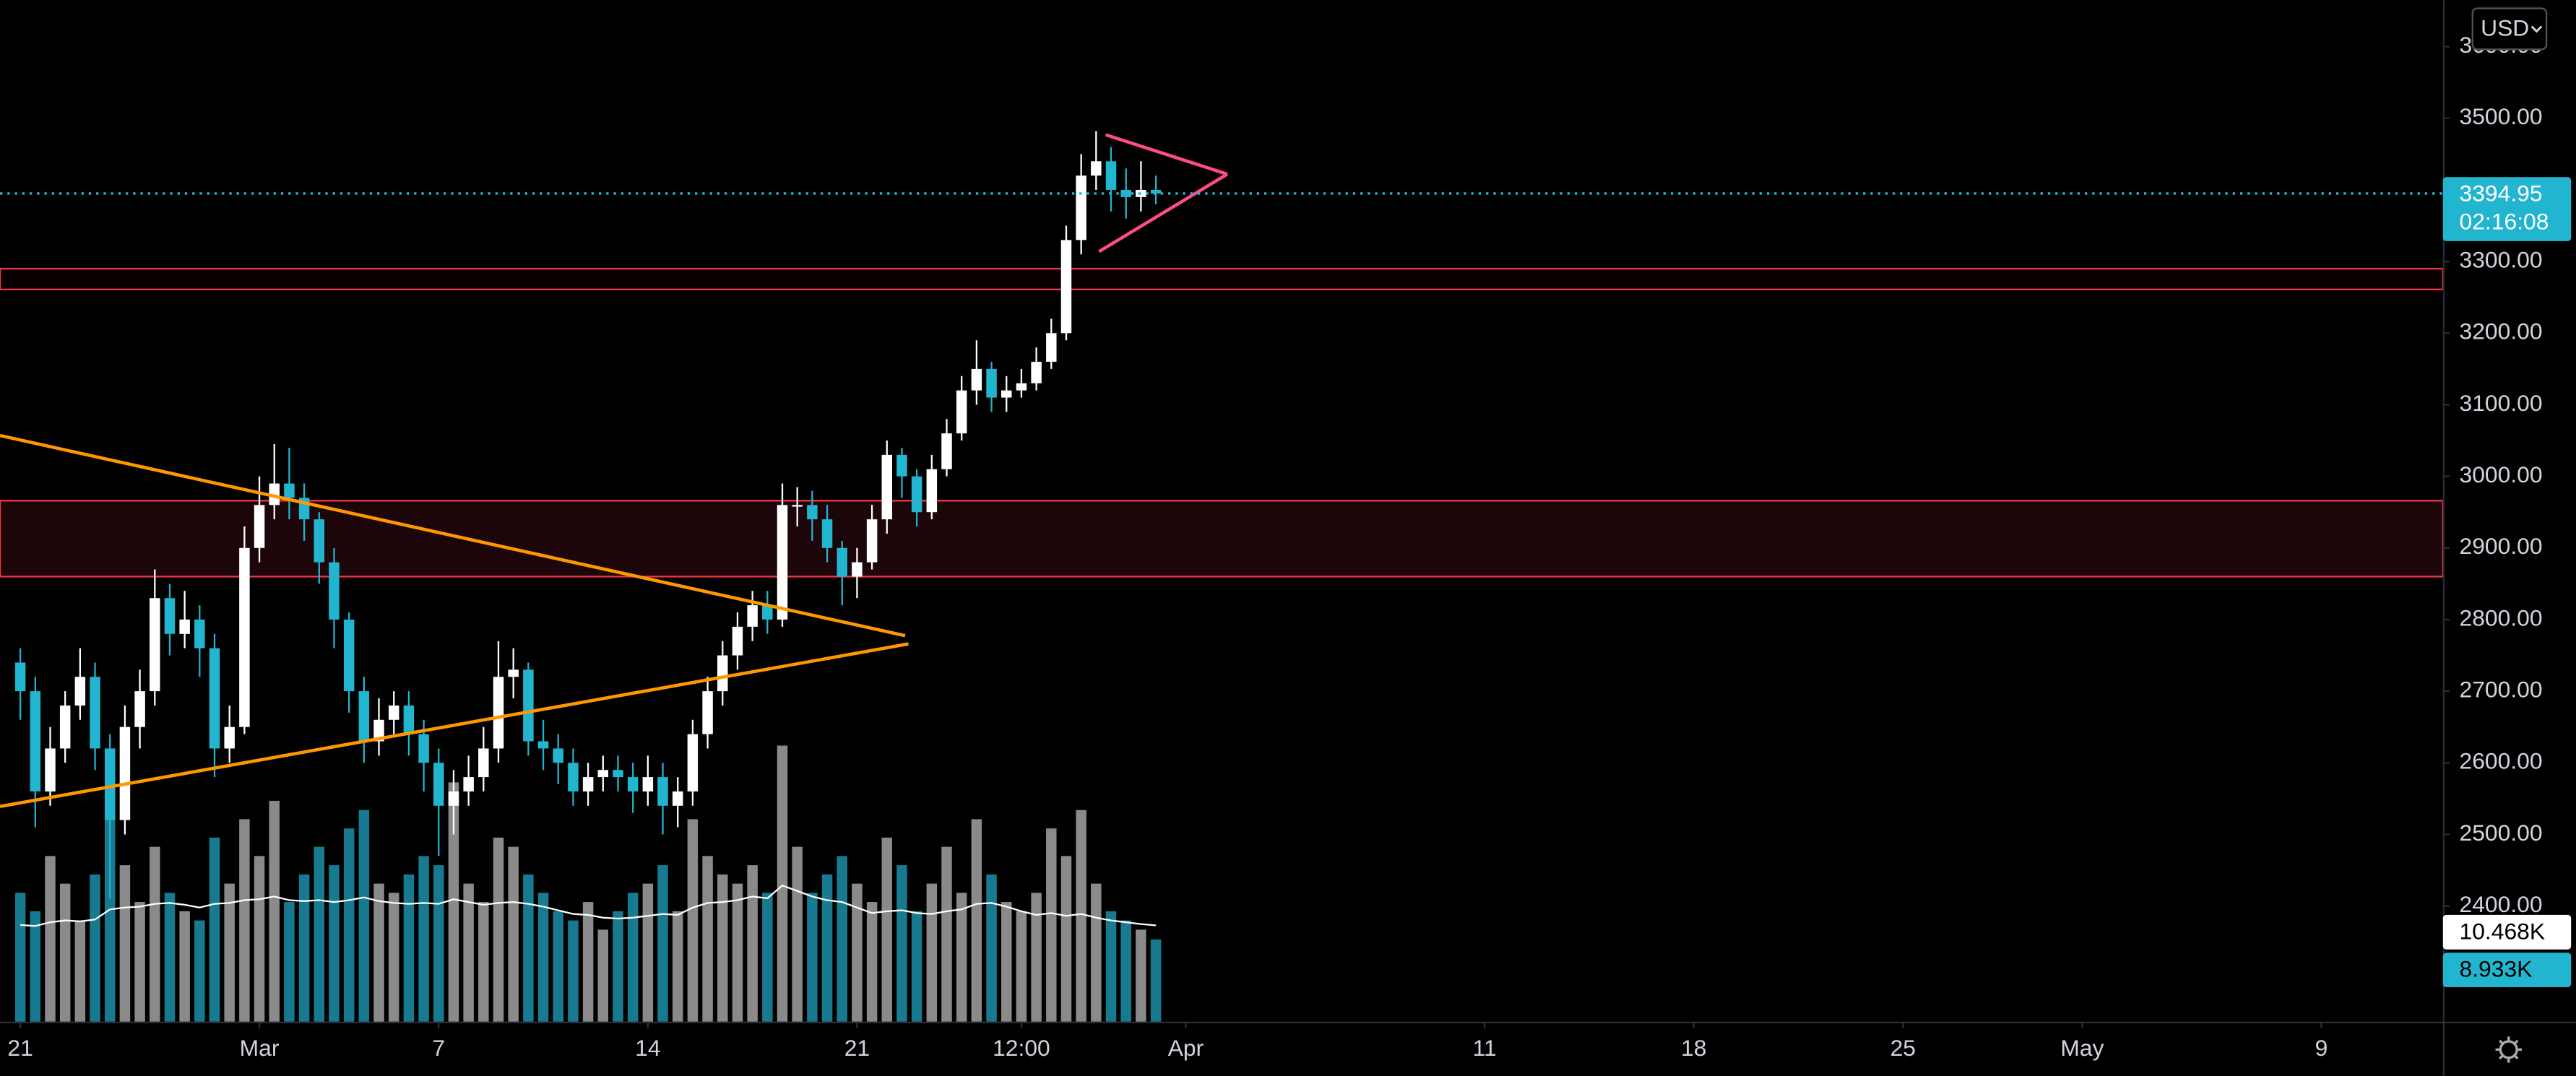 The height and width of the screenshot is (1076, 2576). I want to click on gear-teeth, so click(2508, 1049).